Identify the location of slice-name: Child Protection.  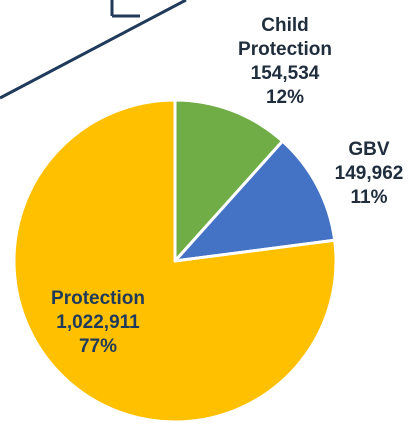
(285, 37).